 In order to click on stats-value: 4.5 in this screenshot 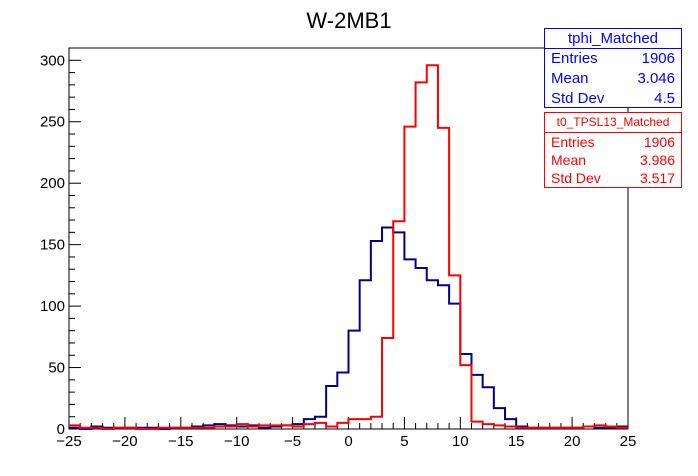, I will do `click(664, 98)`.